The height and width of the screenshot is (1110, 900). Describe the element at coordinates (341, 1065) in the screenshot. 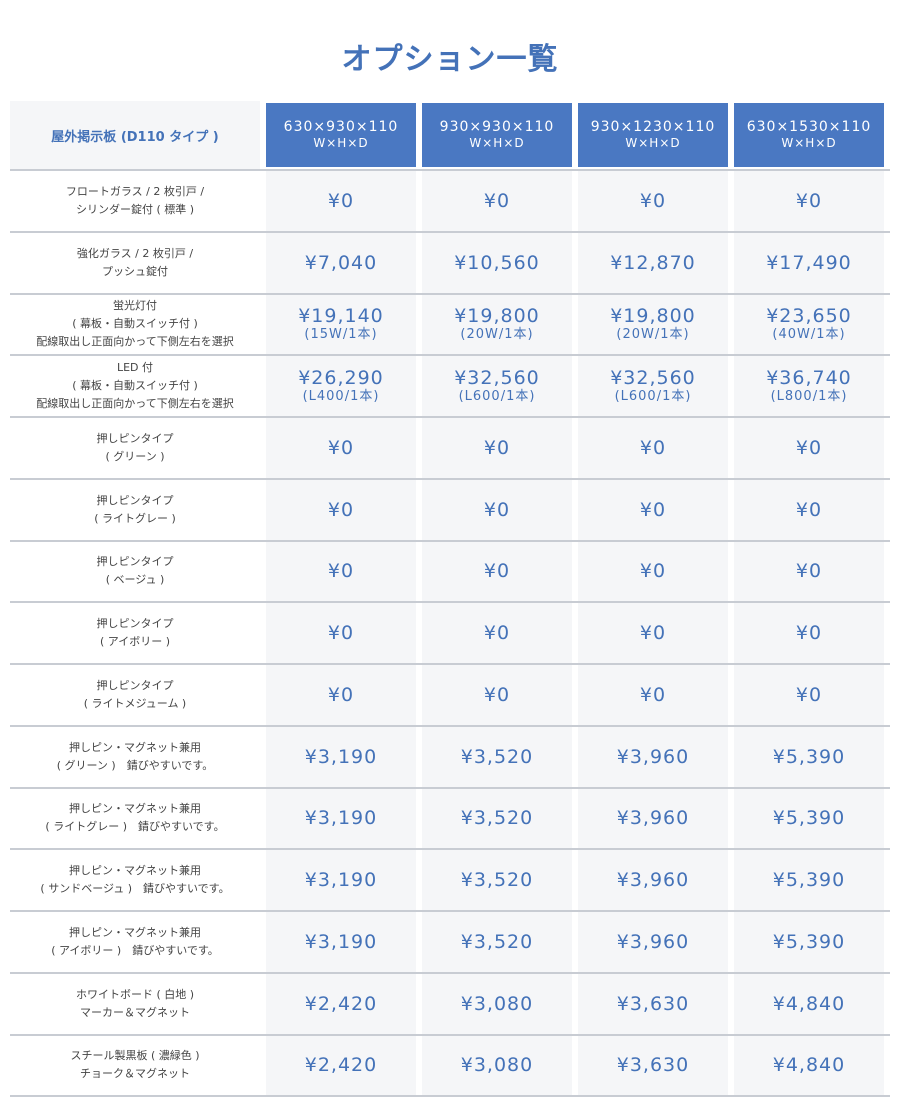

I see `price-value: ¥2,420` at that location.